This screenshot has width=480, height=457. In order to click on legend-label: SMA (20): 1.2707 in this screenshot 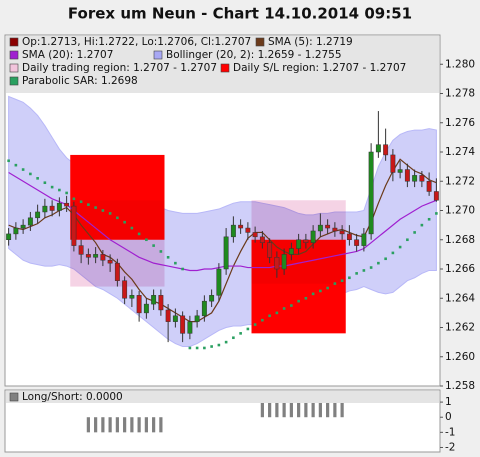, I will do `click(67, 55)`.